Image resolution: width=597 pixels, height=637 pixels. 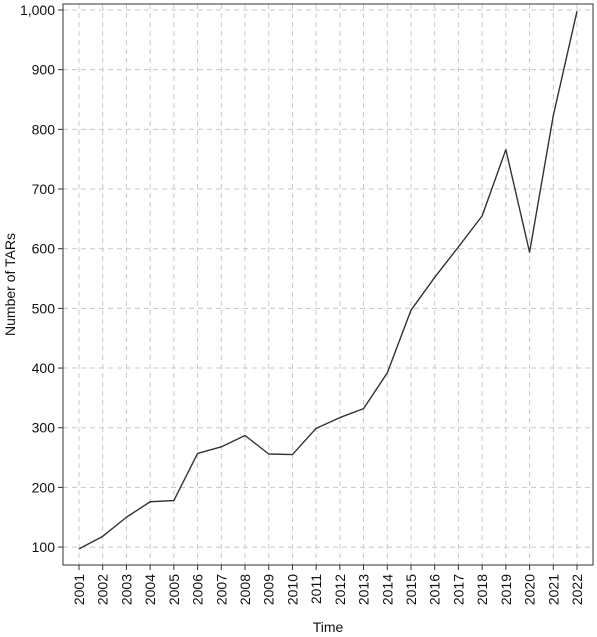 I want to click on y-tick-label: 1,000, so click(x=37, y=10).